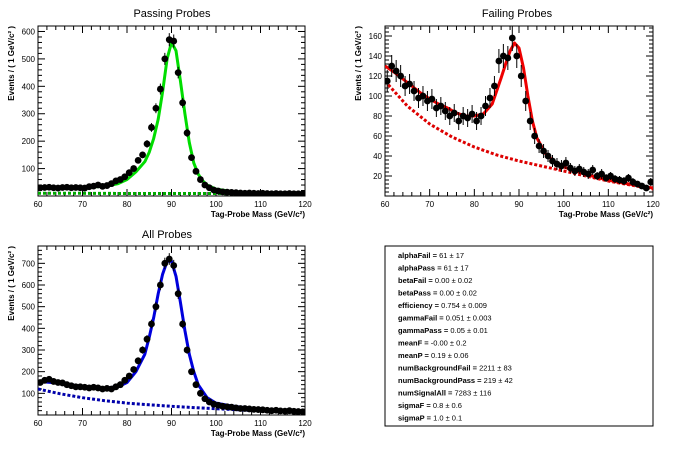  What do you see at coordinates (414, 343) in the screenshot?
I see `fit-parameter-name: meanF =` at bounding box center [414, 343].